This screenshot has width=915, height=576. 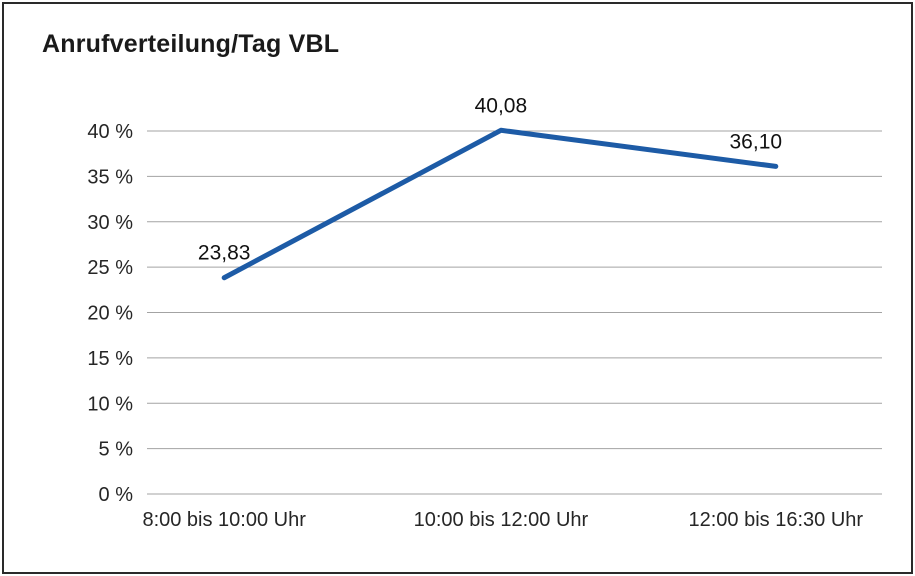 What do you see at coordinates (224, 520) in the screenshot?
I see `x-tick-label: 8:00 bis 10:00 Uhr` at bounding box center [224, 520].